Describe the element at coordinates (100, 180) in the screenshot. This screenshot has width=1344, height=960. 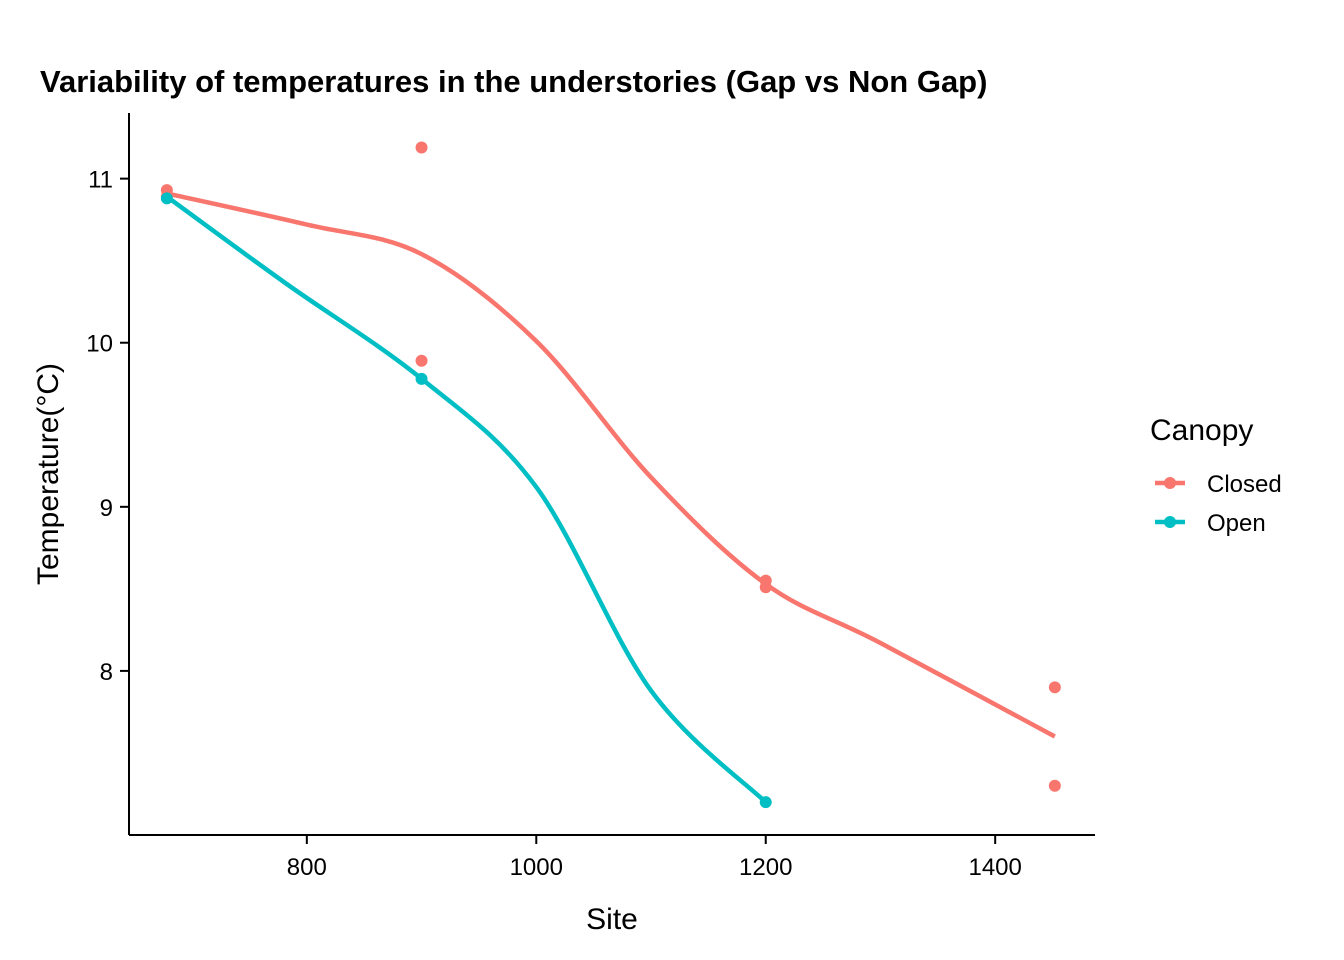
I see `y-tick-label: 11` at that location.